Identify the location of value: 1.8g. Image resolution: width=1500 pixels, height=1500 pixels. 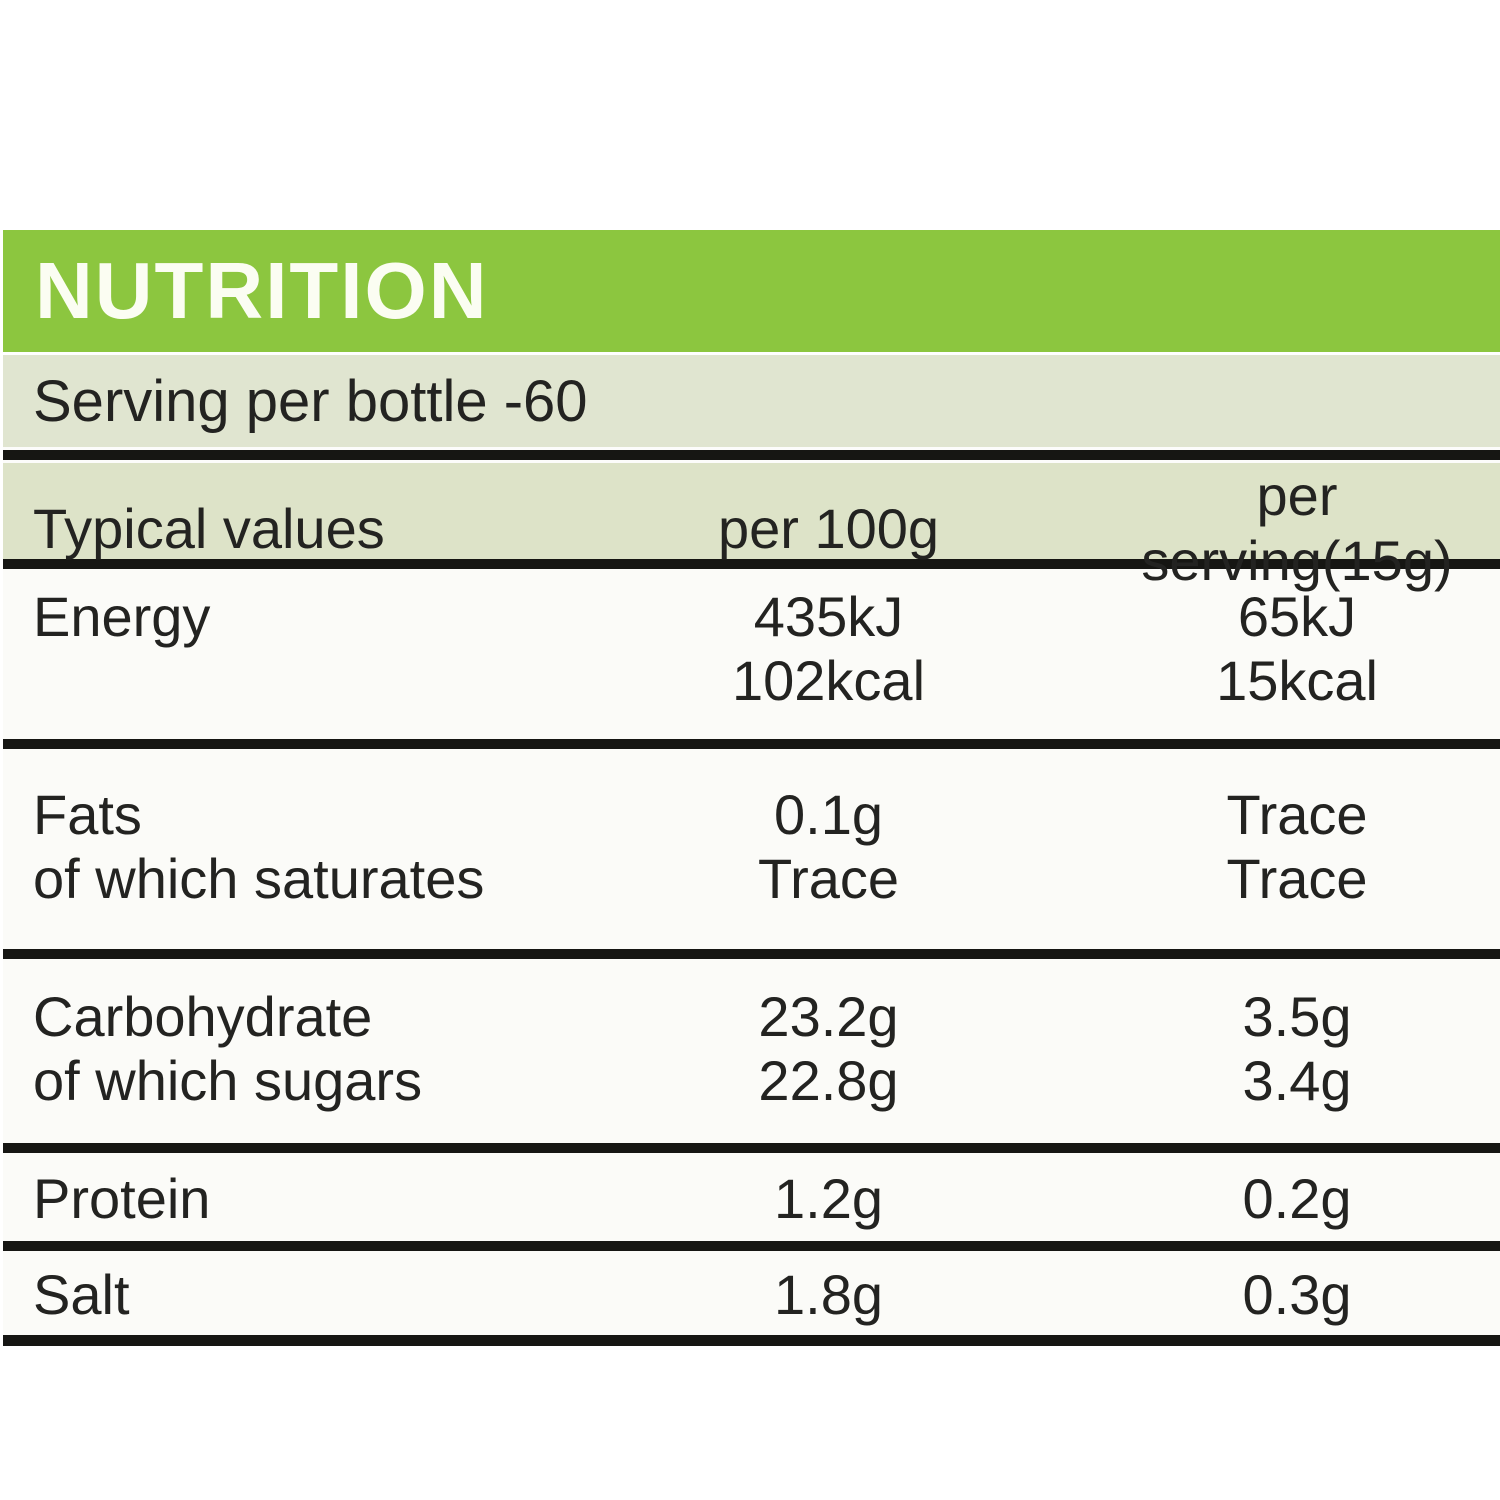
(828, 1294).